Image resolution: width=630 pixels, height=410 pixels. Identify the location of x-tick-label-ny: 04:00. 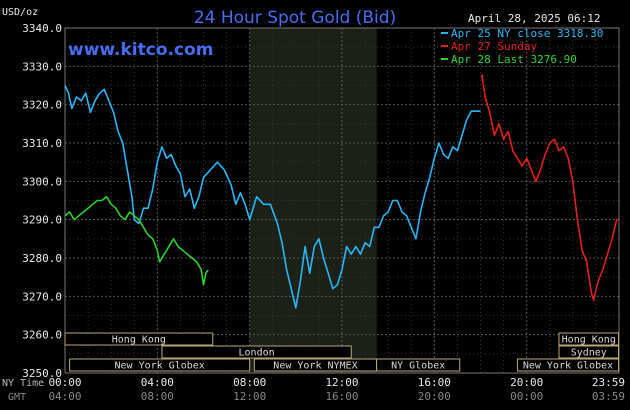
(157, 382).